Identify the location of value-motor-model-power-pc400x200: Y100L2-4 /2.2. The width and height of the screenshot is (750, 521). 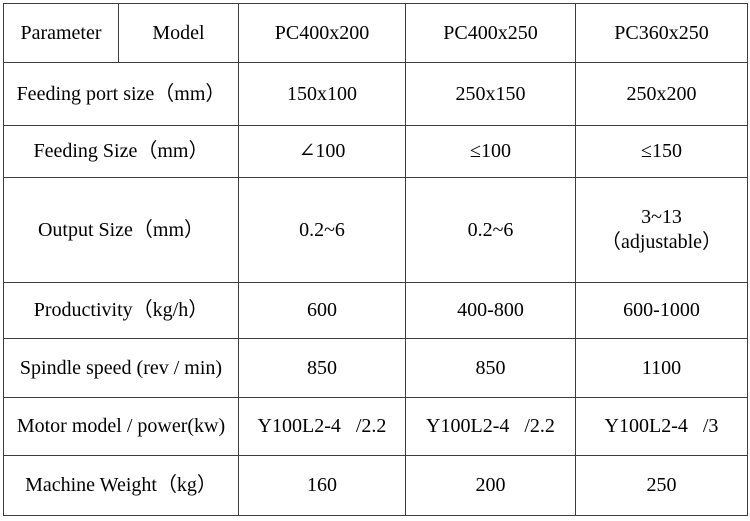
(322, 426).